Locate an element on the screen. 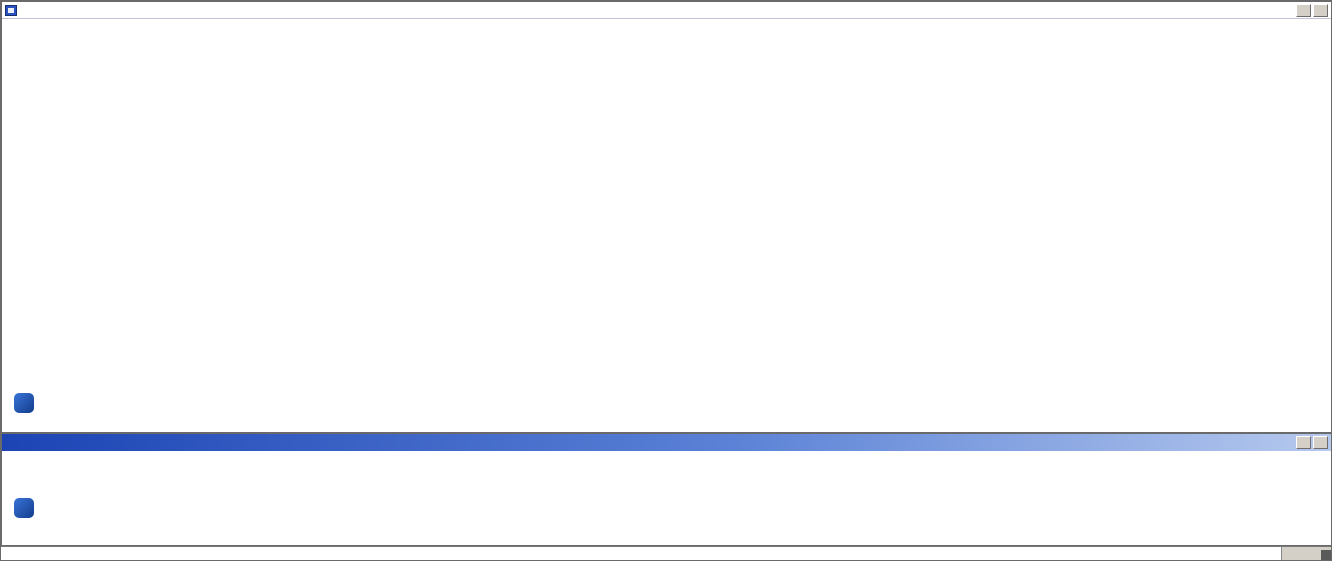  resize-grip is located at coordinates (1326, 555).